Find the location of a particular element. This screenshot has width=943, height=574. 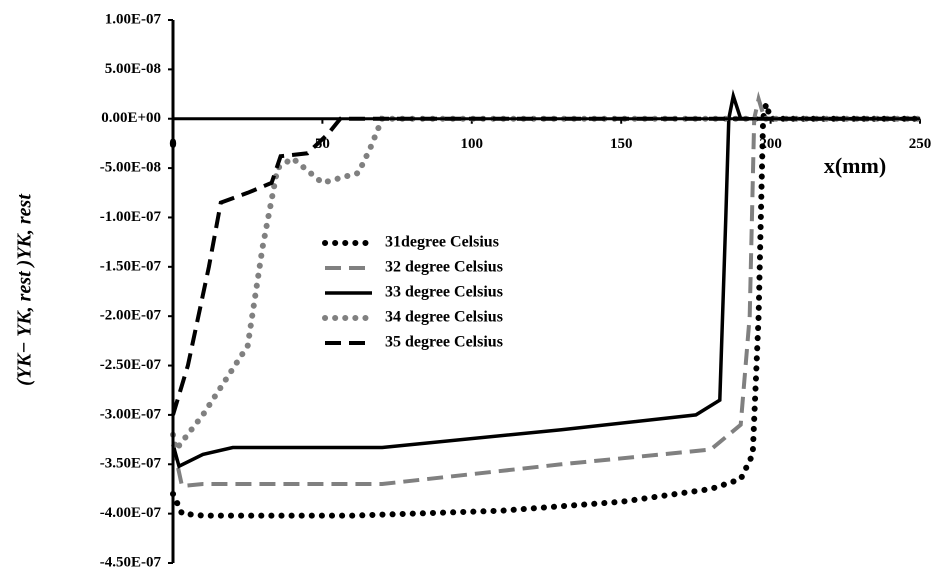

y-tick-label: -4.50E-07 is located at coordinates (131, 562).